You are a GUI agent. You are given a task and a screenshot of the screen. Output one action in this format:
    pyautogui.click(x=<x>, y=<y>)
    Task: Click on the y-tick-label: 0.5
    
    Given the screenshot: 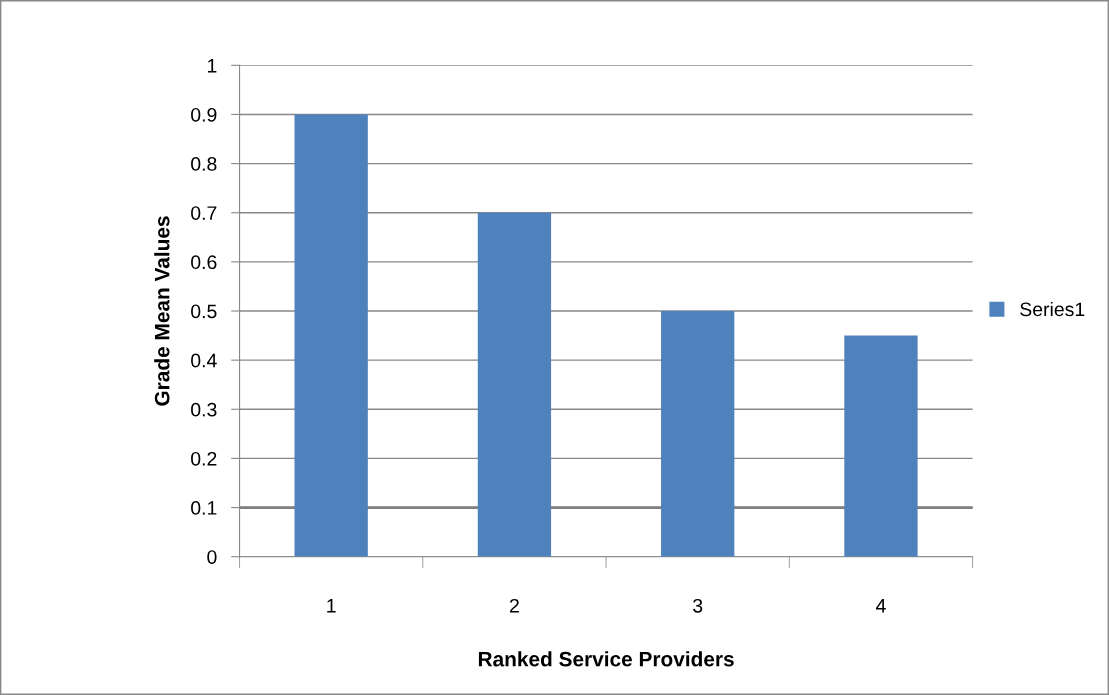 What is the action you would take?
    pyautogui.click(x=204, y=311)
    